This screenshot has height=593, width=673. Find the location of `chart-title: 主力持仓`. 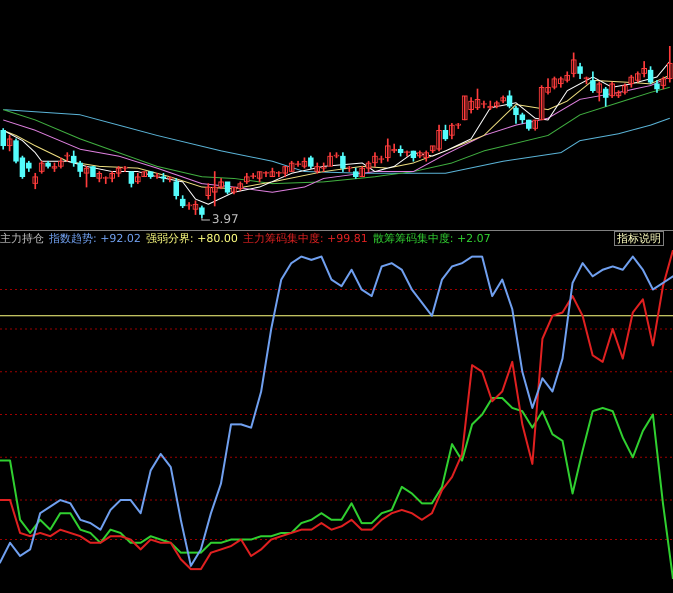

chart-title: 主力持仓 is located at coordinates (22, 238).